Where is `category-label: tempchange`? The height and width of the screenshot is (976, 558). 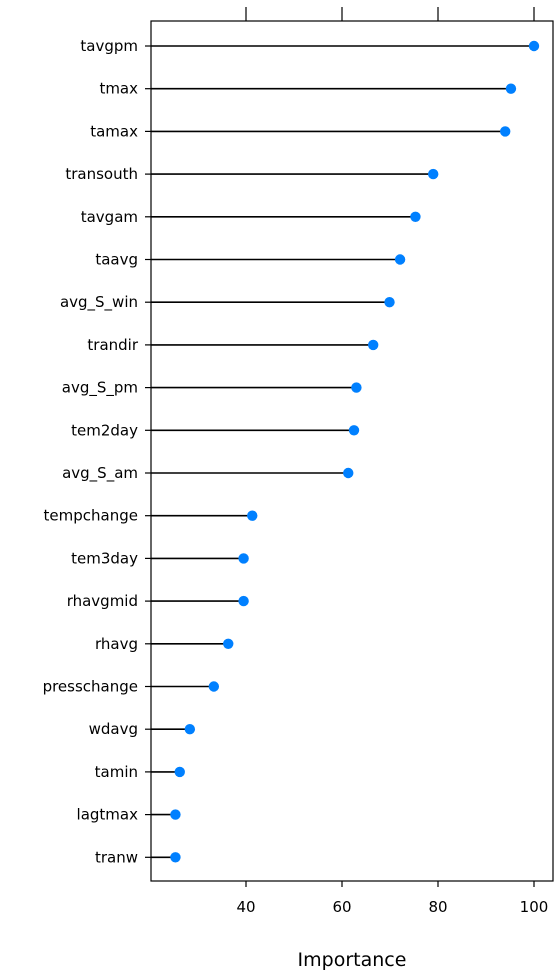 category-label: tempchange is located at coordinates (91, 516).